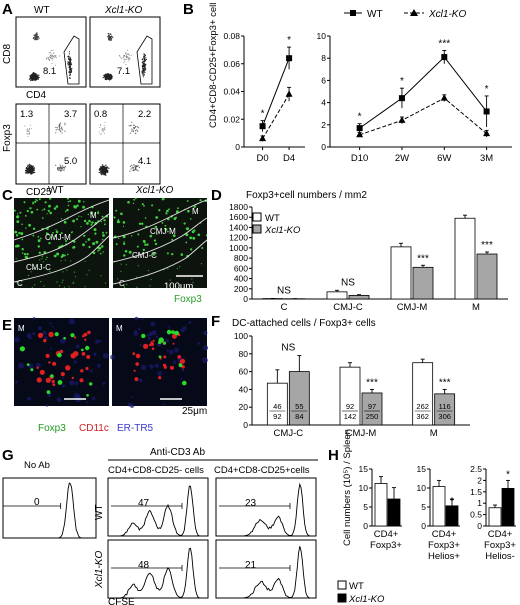 This screenshot has width=520, height=605. Describe the element at coordinates (476, 492) in the screenshot. I see `y-tick-label: 1.5` at that location.